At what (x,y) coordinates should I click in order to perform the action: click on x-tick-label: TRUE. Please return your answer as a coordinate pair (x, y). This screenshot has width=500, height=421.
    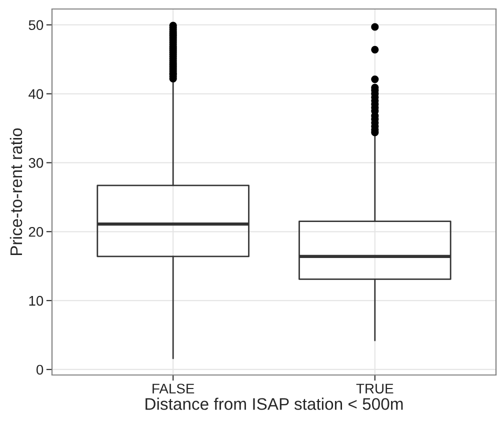
    Looking at the image, I should click on (375, 389).